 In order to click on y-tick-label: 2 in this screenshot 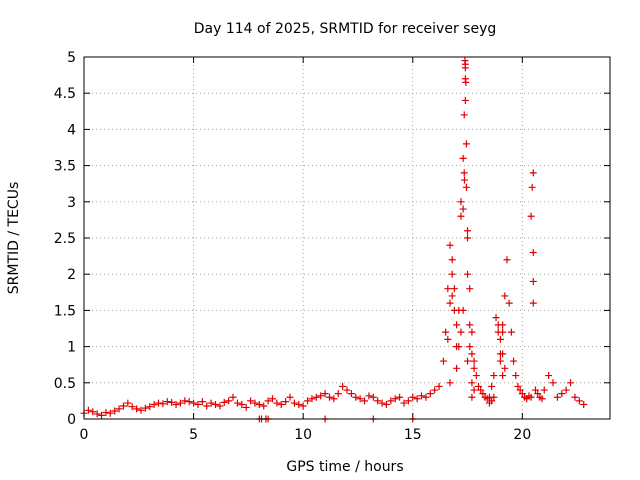, I will do `click(71, 275)`.